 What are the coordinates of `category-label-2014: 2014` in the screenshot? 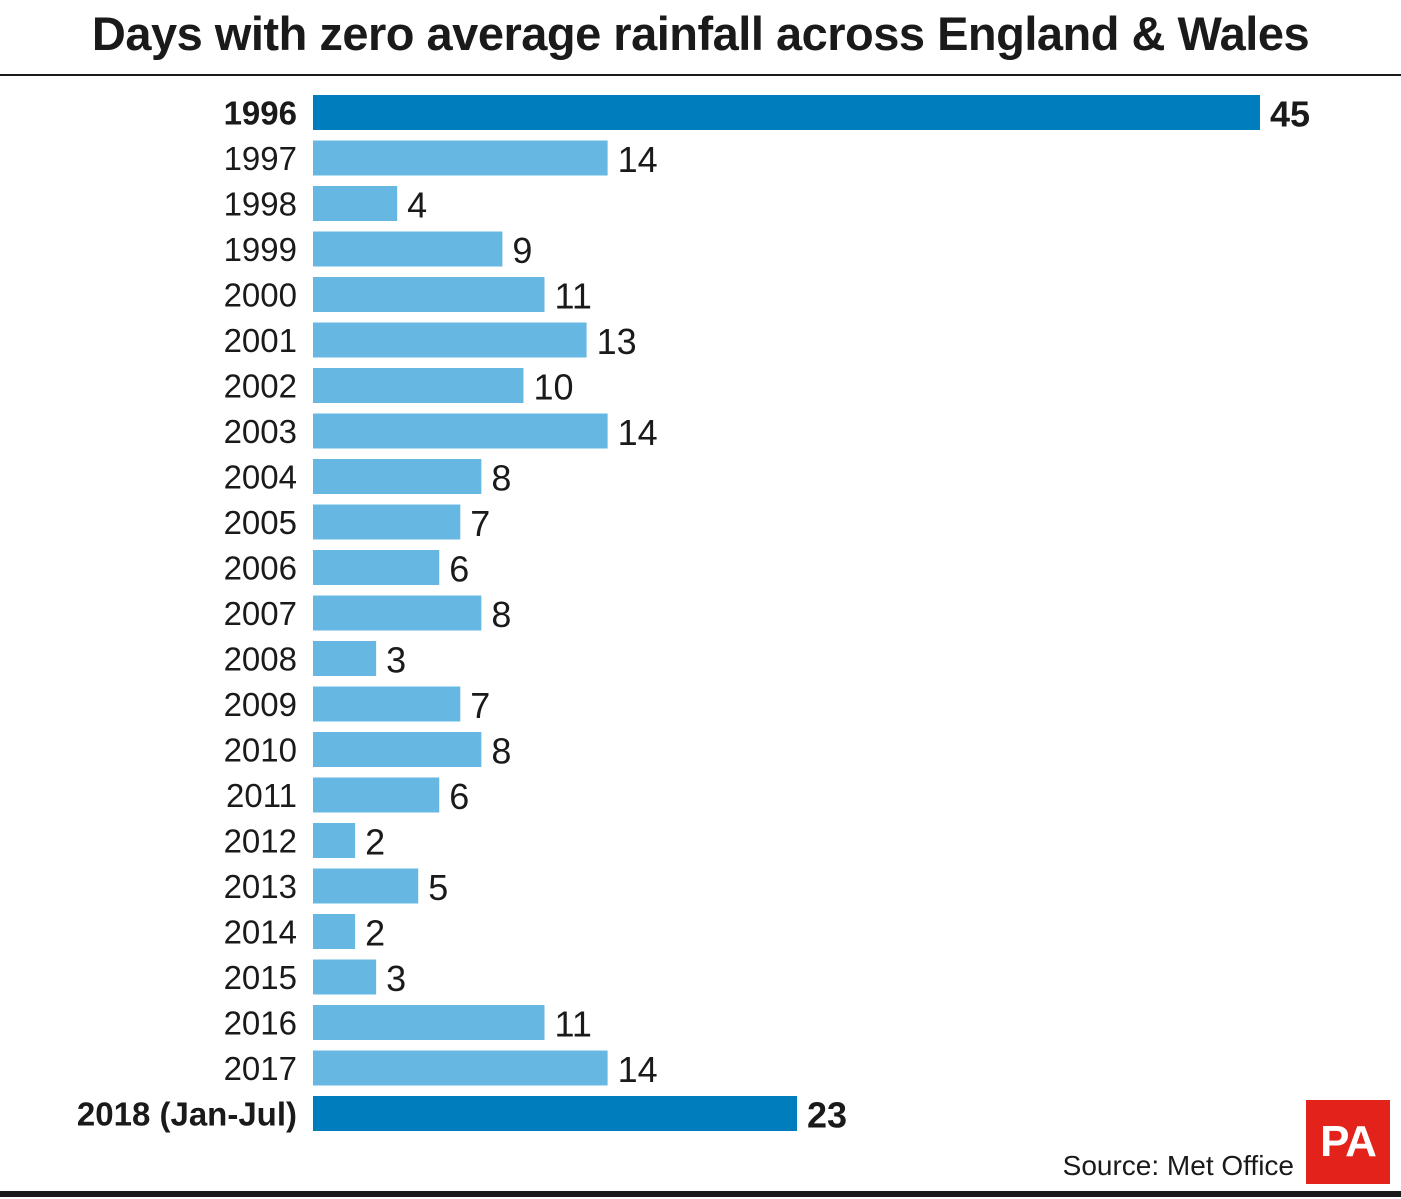 It's located at (260, 932).